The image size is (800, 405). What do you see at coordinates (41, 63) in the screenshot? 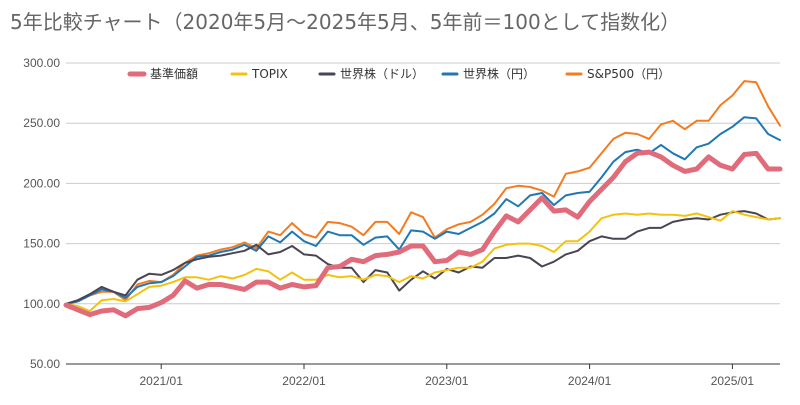
I see `y-tick-label: 300.00` at bounding box center [41, 63].